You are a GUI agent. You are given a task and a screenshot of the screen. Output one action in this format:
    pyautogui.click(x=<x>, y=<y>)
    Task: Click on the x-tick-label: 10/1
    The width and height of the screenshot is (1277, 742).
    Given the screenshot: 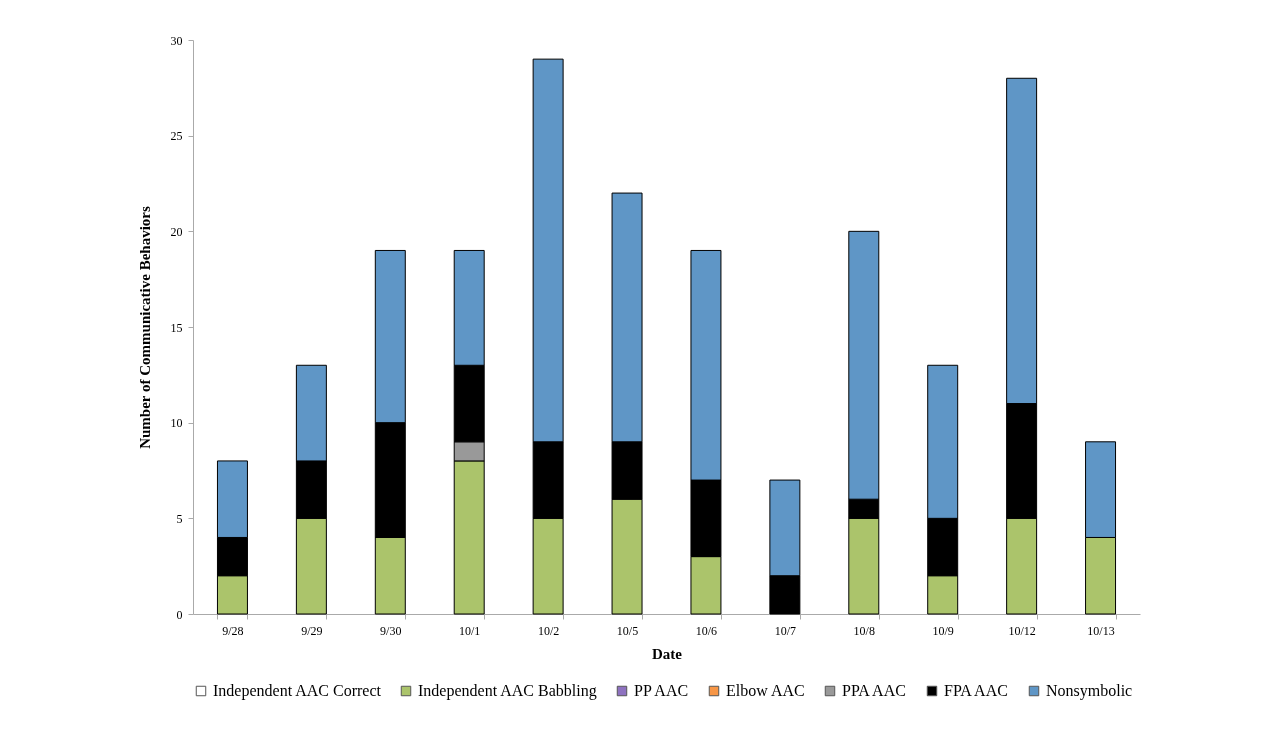 What is the action you would take?
    pyautogui.click(x=470, y=630)
    